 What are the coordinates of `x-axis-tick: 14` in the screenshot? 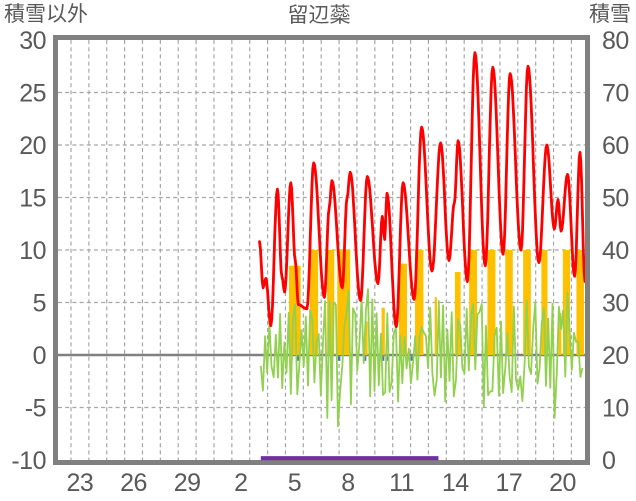 It's located at (455, 483).